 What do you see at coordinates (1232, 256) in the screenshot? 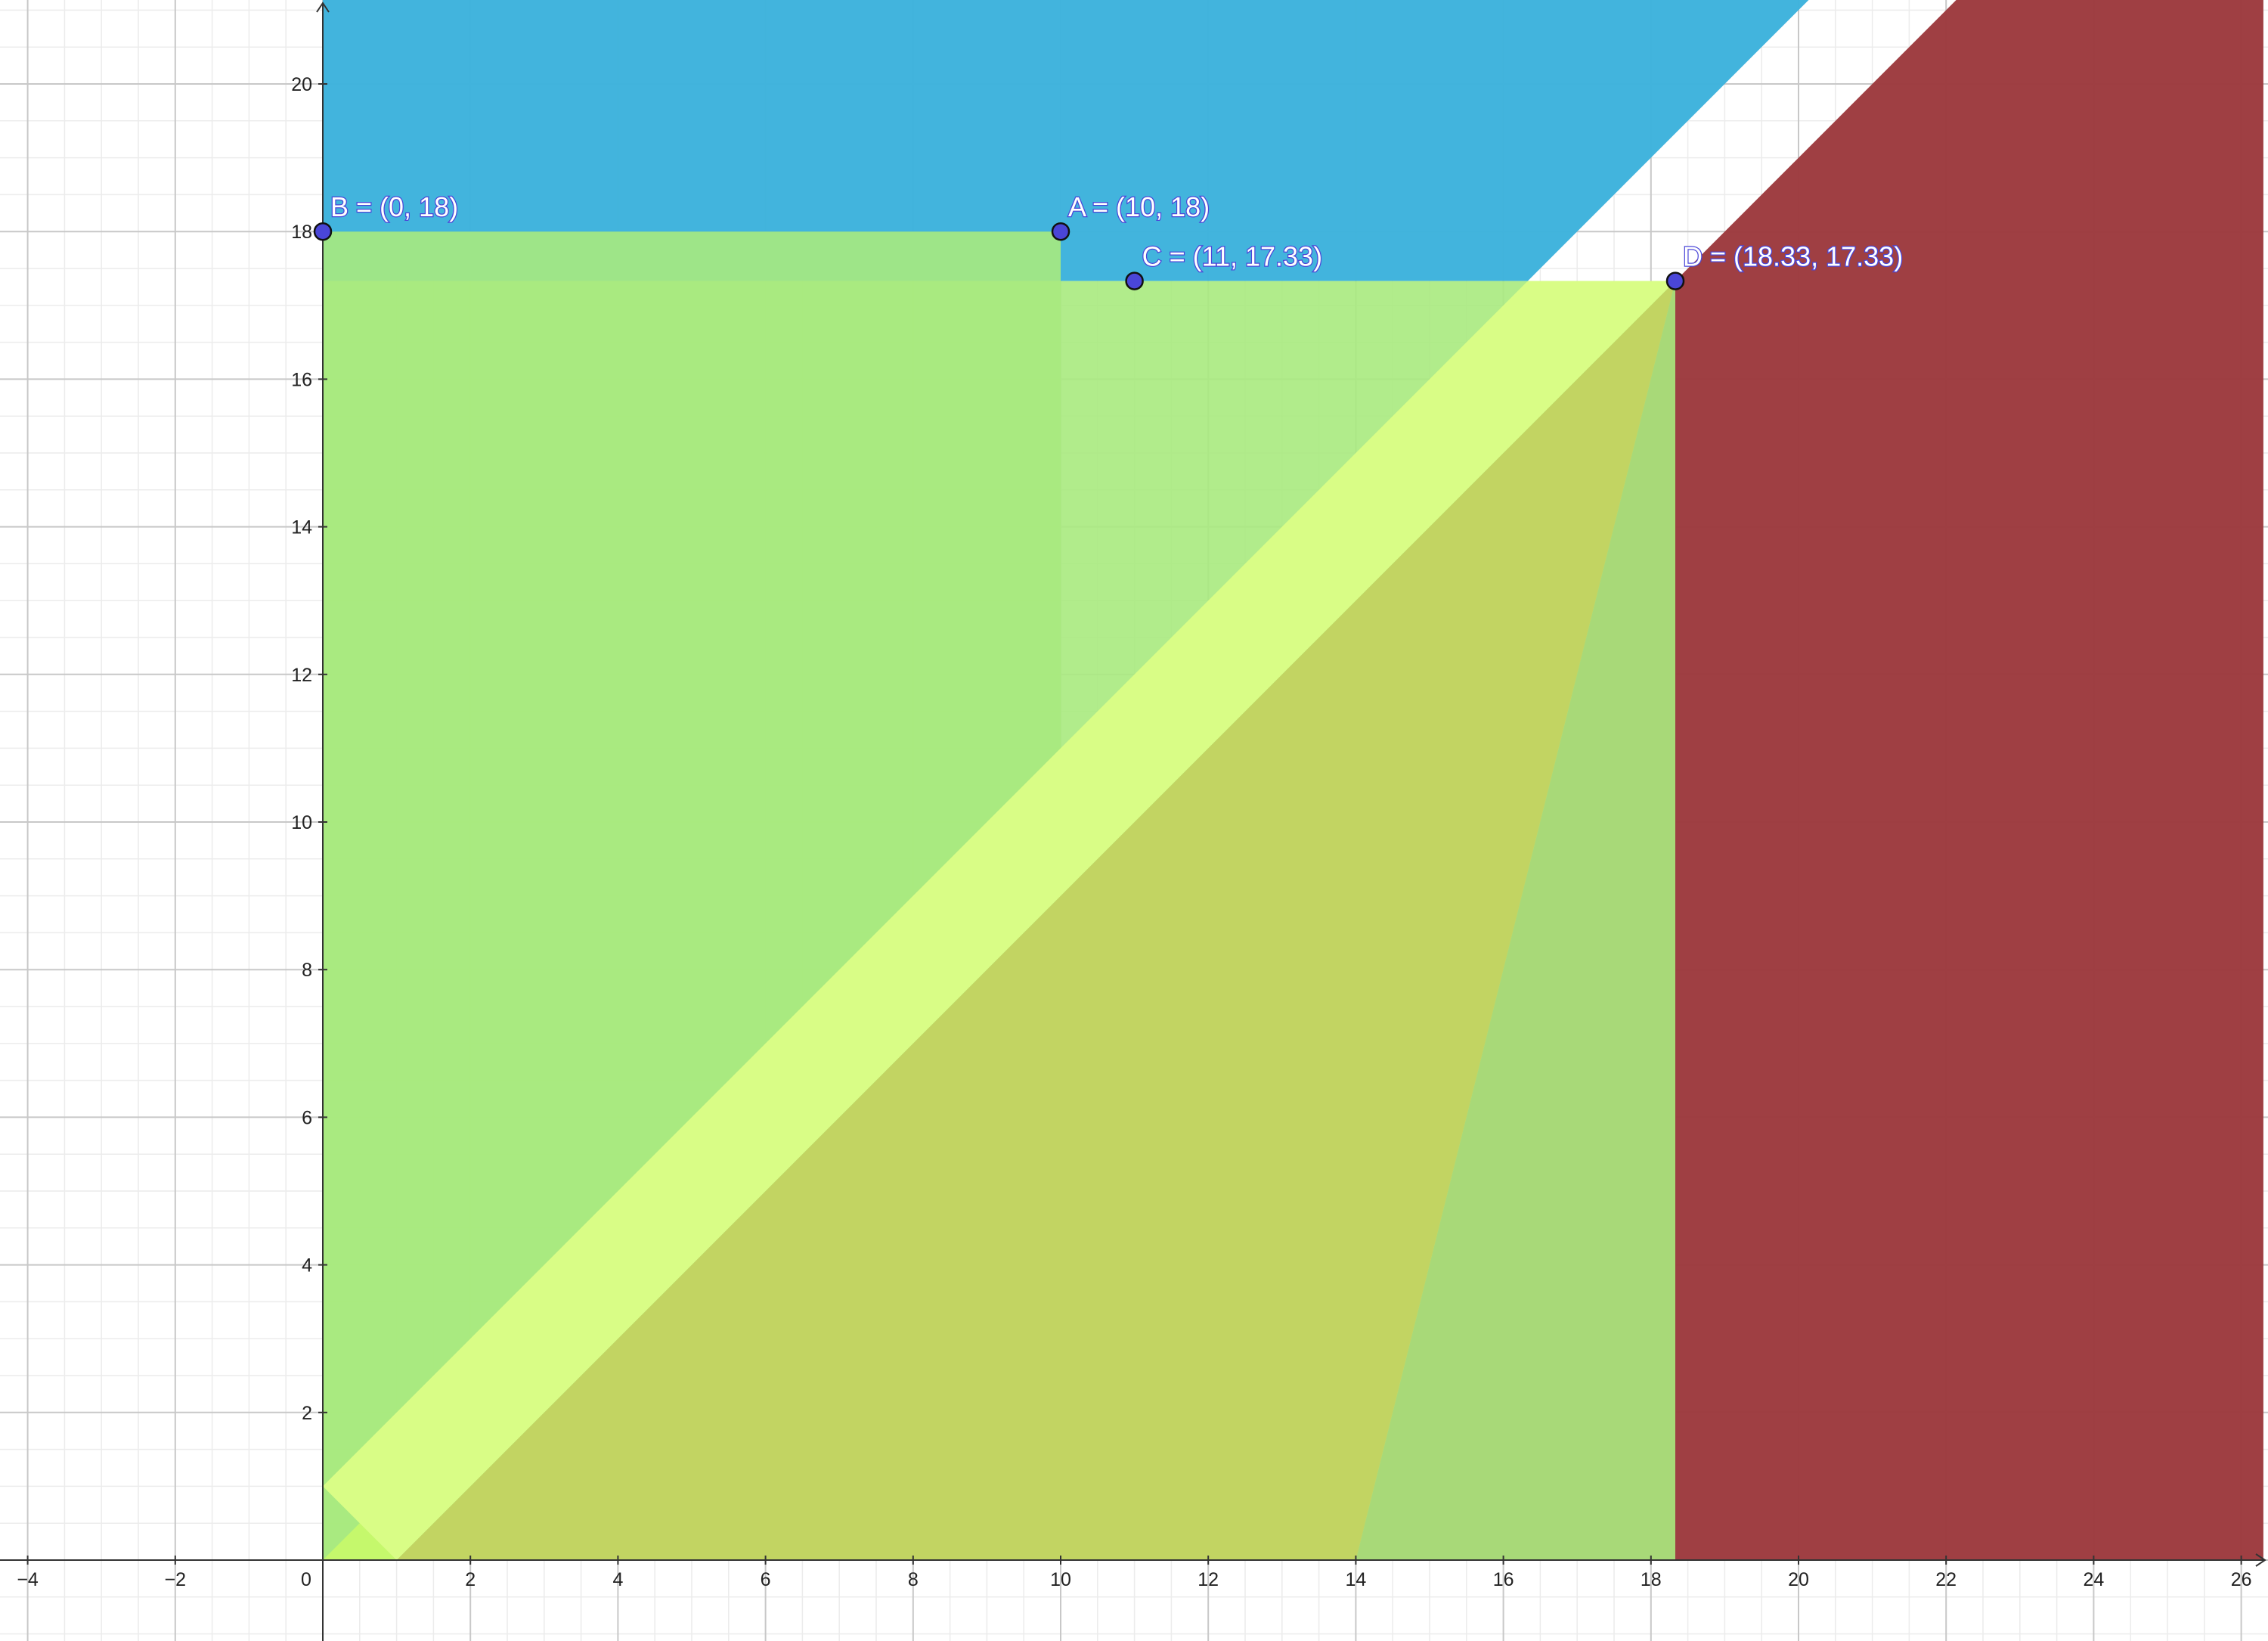
I see `point-label-C: C = (11, 17.33)` at bounding box center [1232, 256].